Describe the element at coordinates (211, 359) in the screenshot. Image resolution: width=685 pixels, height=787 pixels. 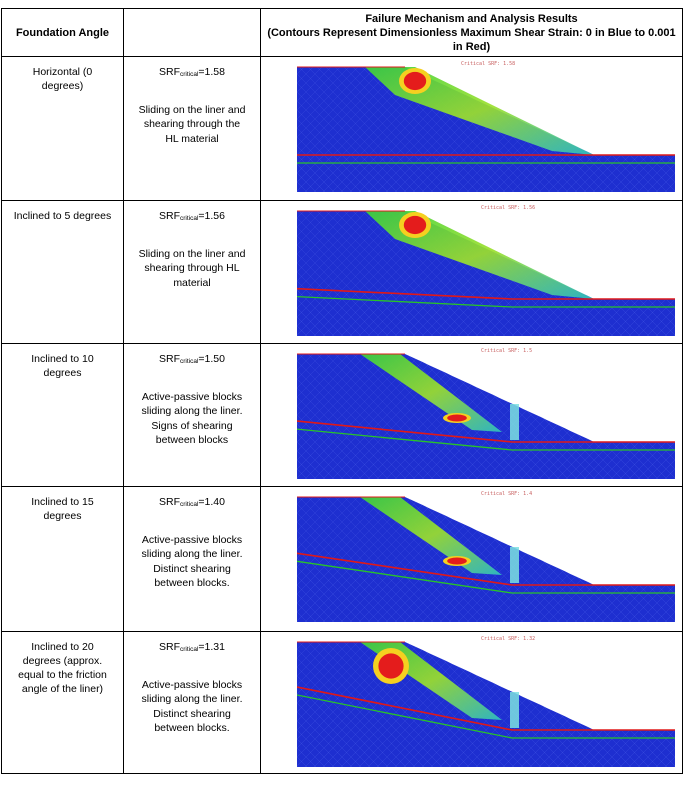
I see `srf-value: =1.50` at that location.